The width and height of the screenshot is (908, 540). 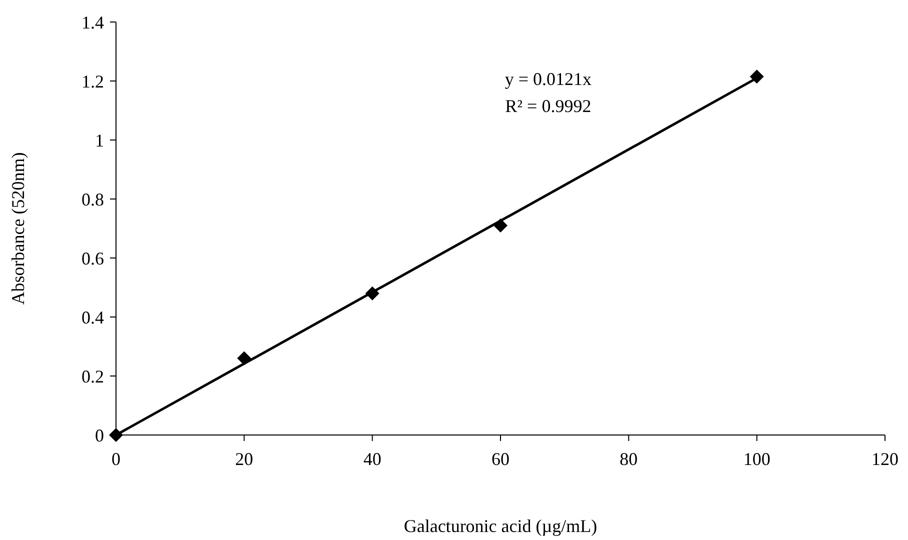 I want to click on x-tick-label: 0, so click(x=116, y=459).